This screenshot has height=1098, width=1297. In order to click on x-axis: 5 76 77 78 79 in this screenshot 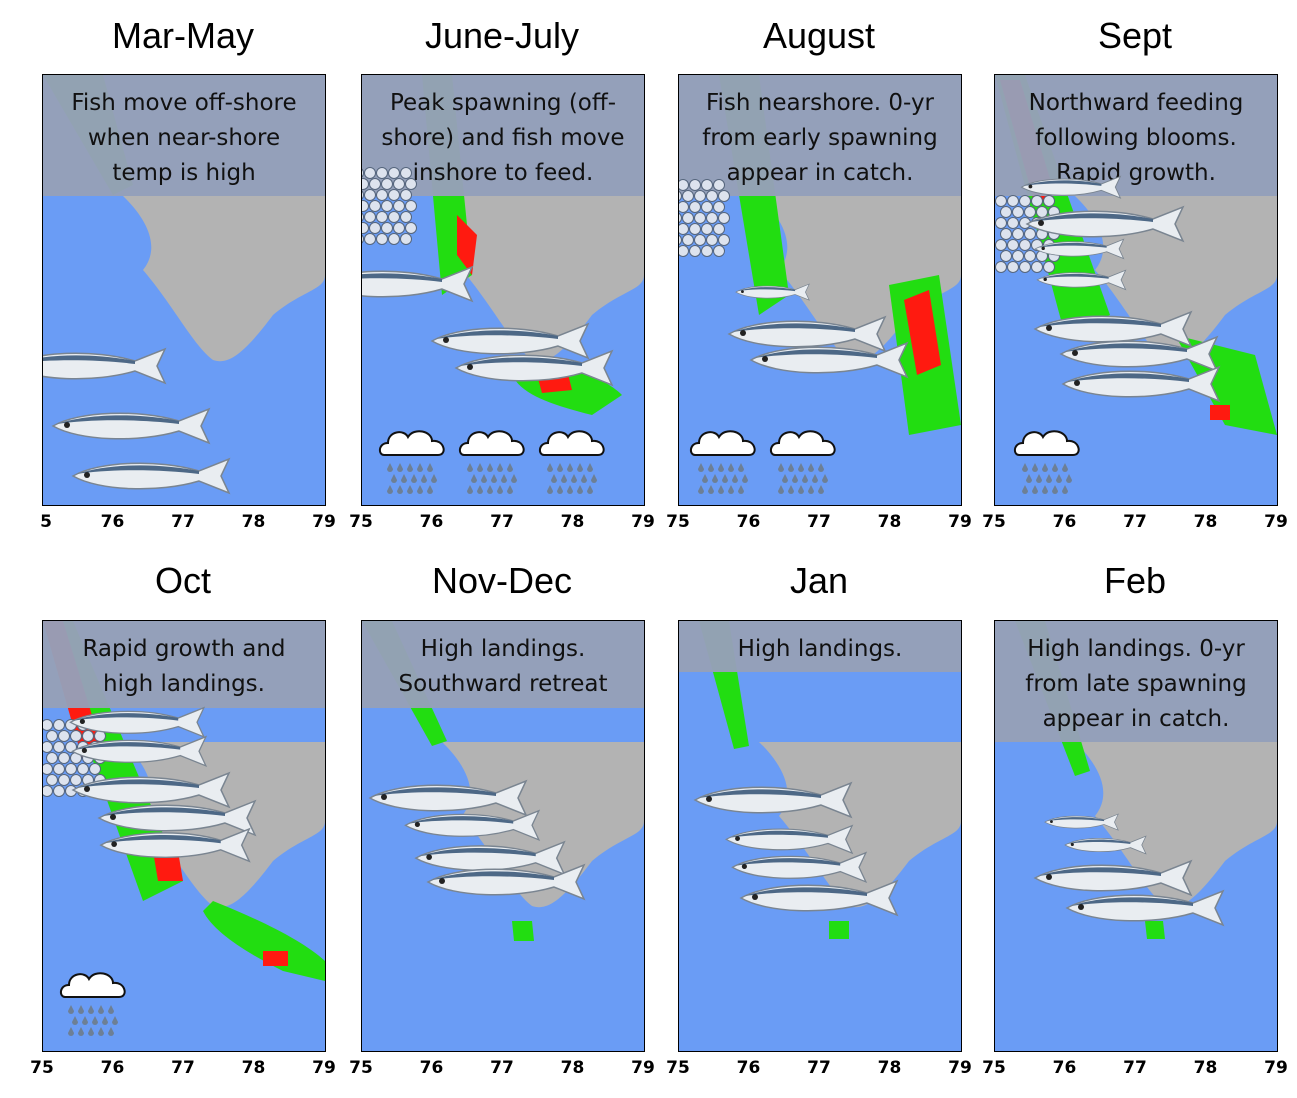, I will do `click(188, 525)`.